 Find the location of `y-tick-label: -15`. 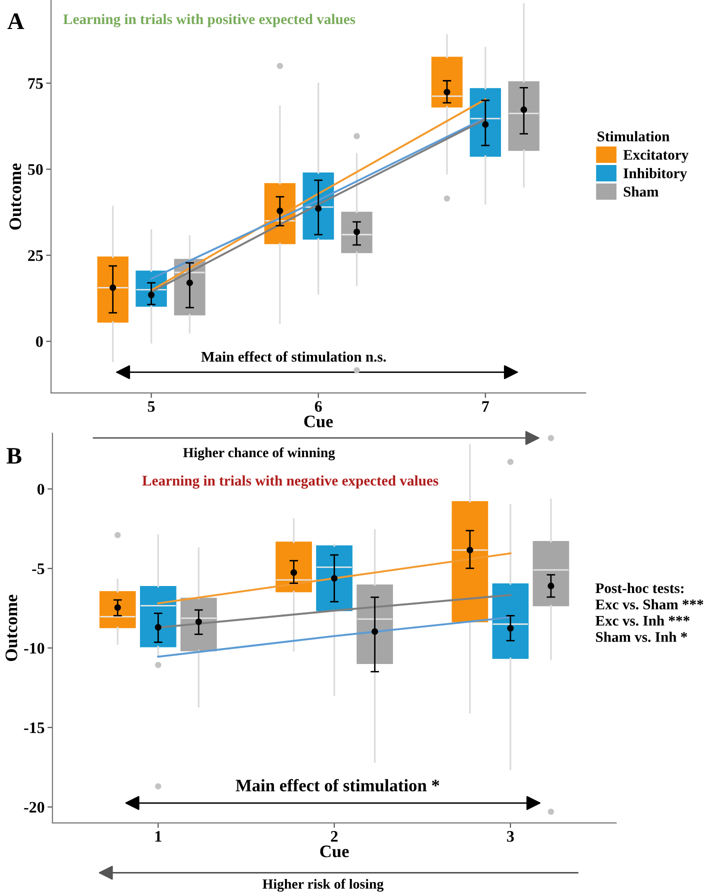

y-tick-label: -15 is located at coordinates (34, 728).